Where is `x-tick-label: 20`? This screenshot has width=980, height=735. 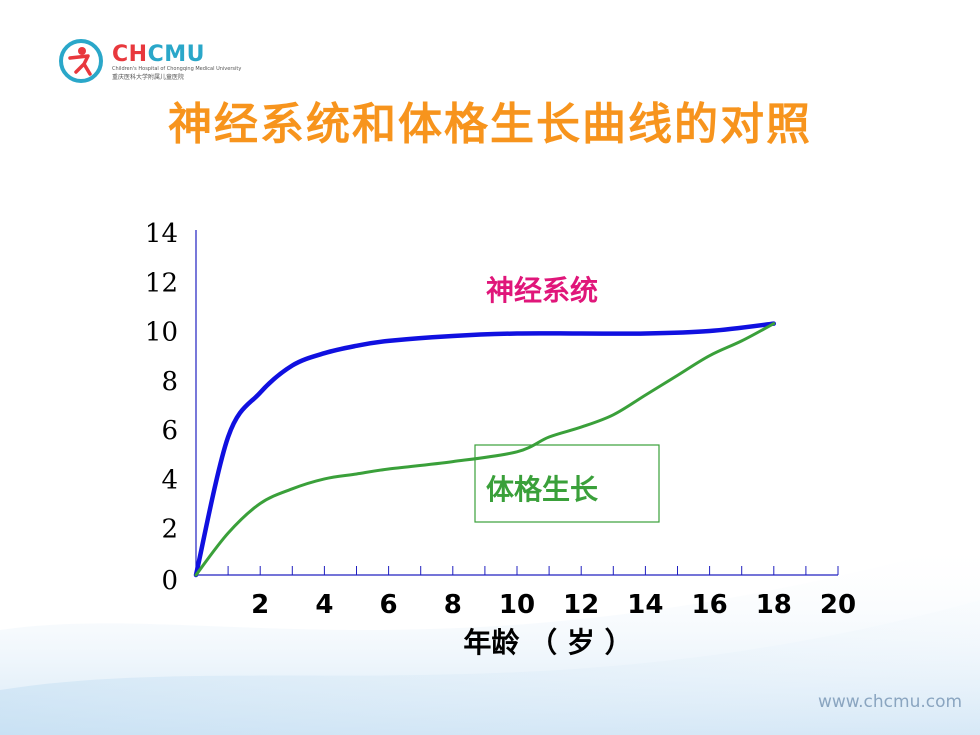
x-tick-label: 20 is located at coordinates (838, 605).